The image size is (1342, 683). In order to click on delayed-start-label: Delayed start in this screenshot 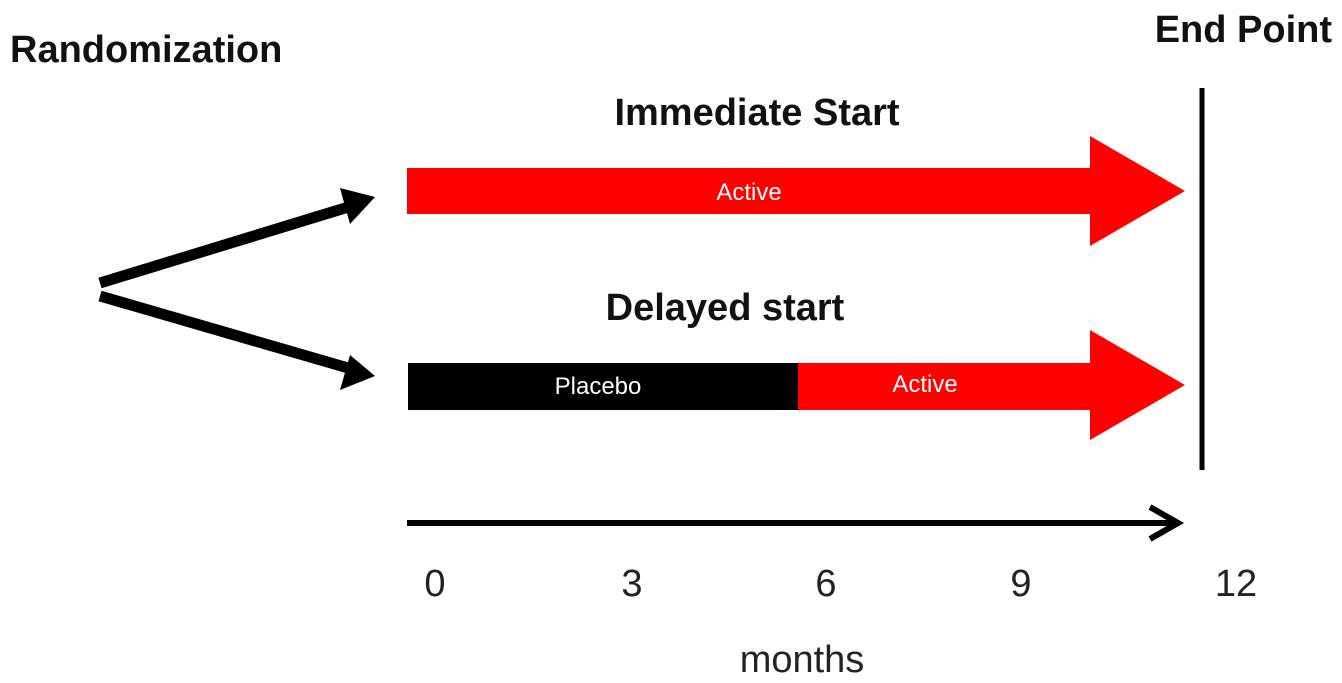, I will do `click(725, 308)`.